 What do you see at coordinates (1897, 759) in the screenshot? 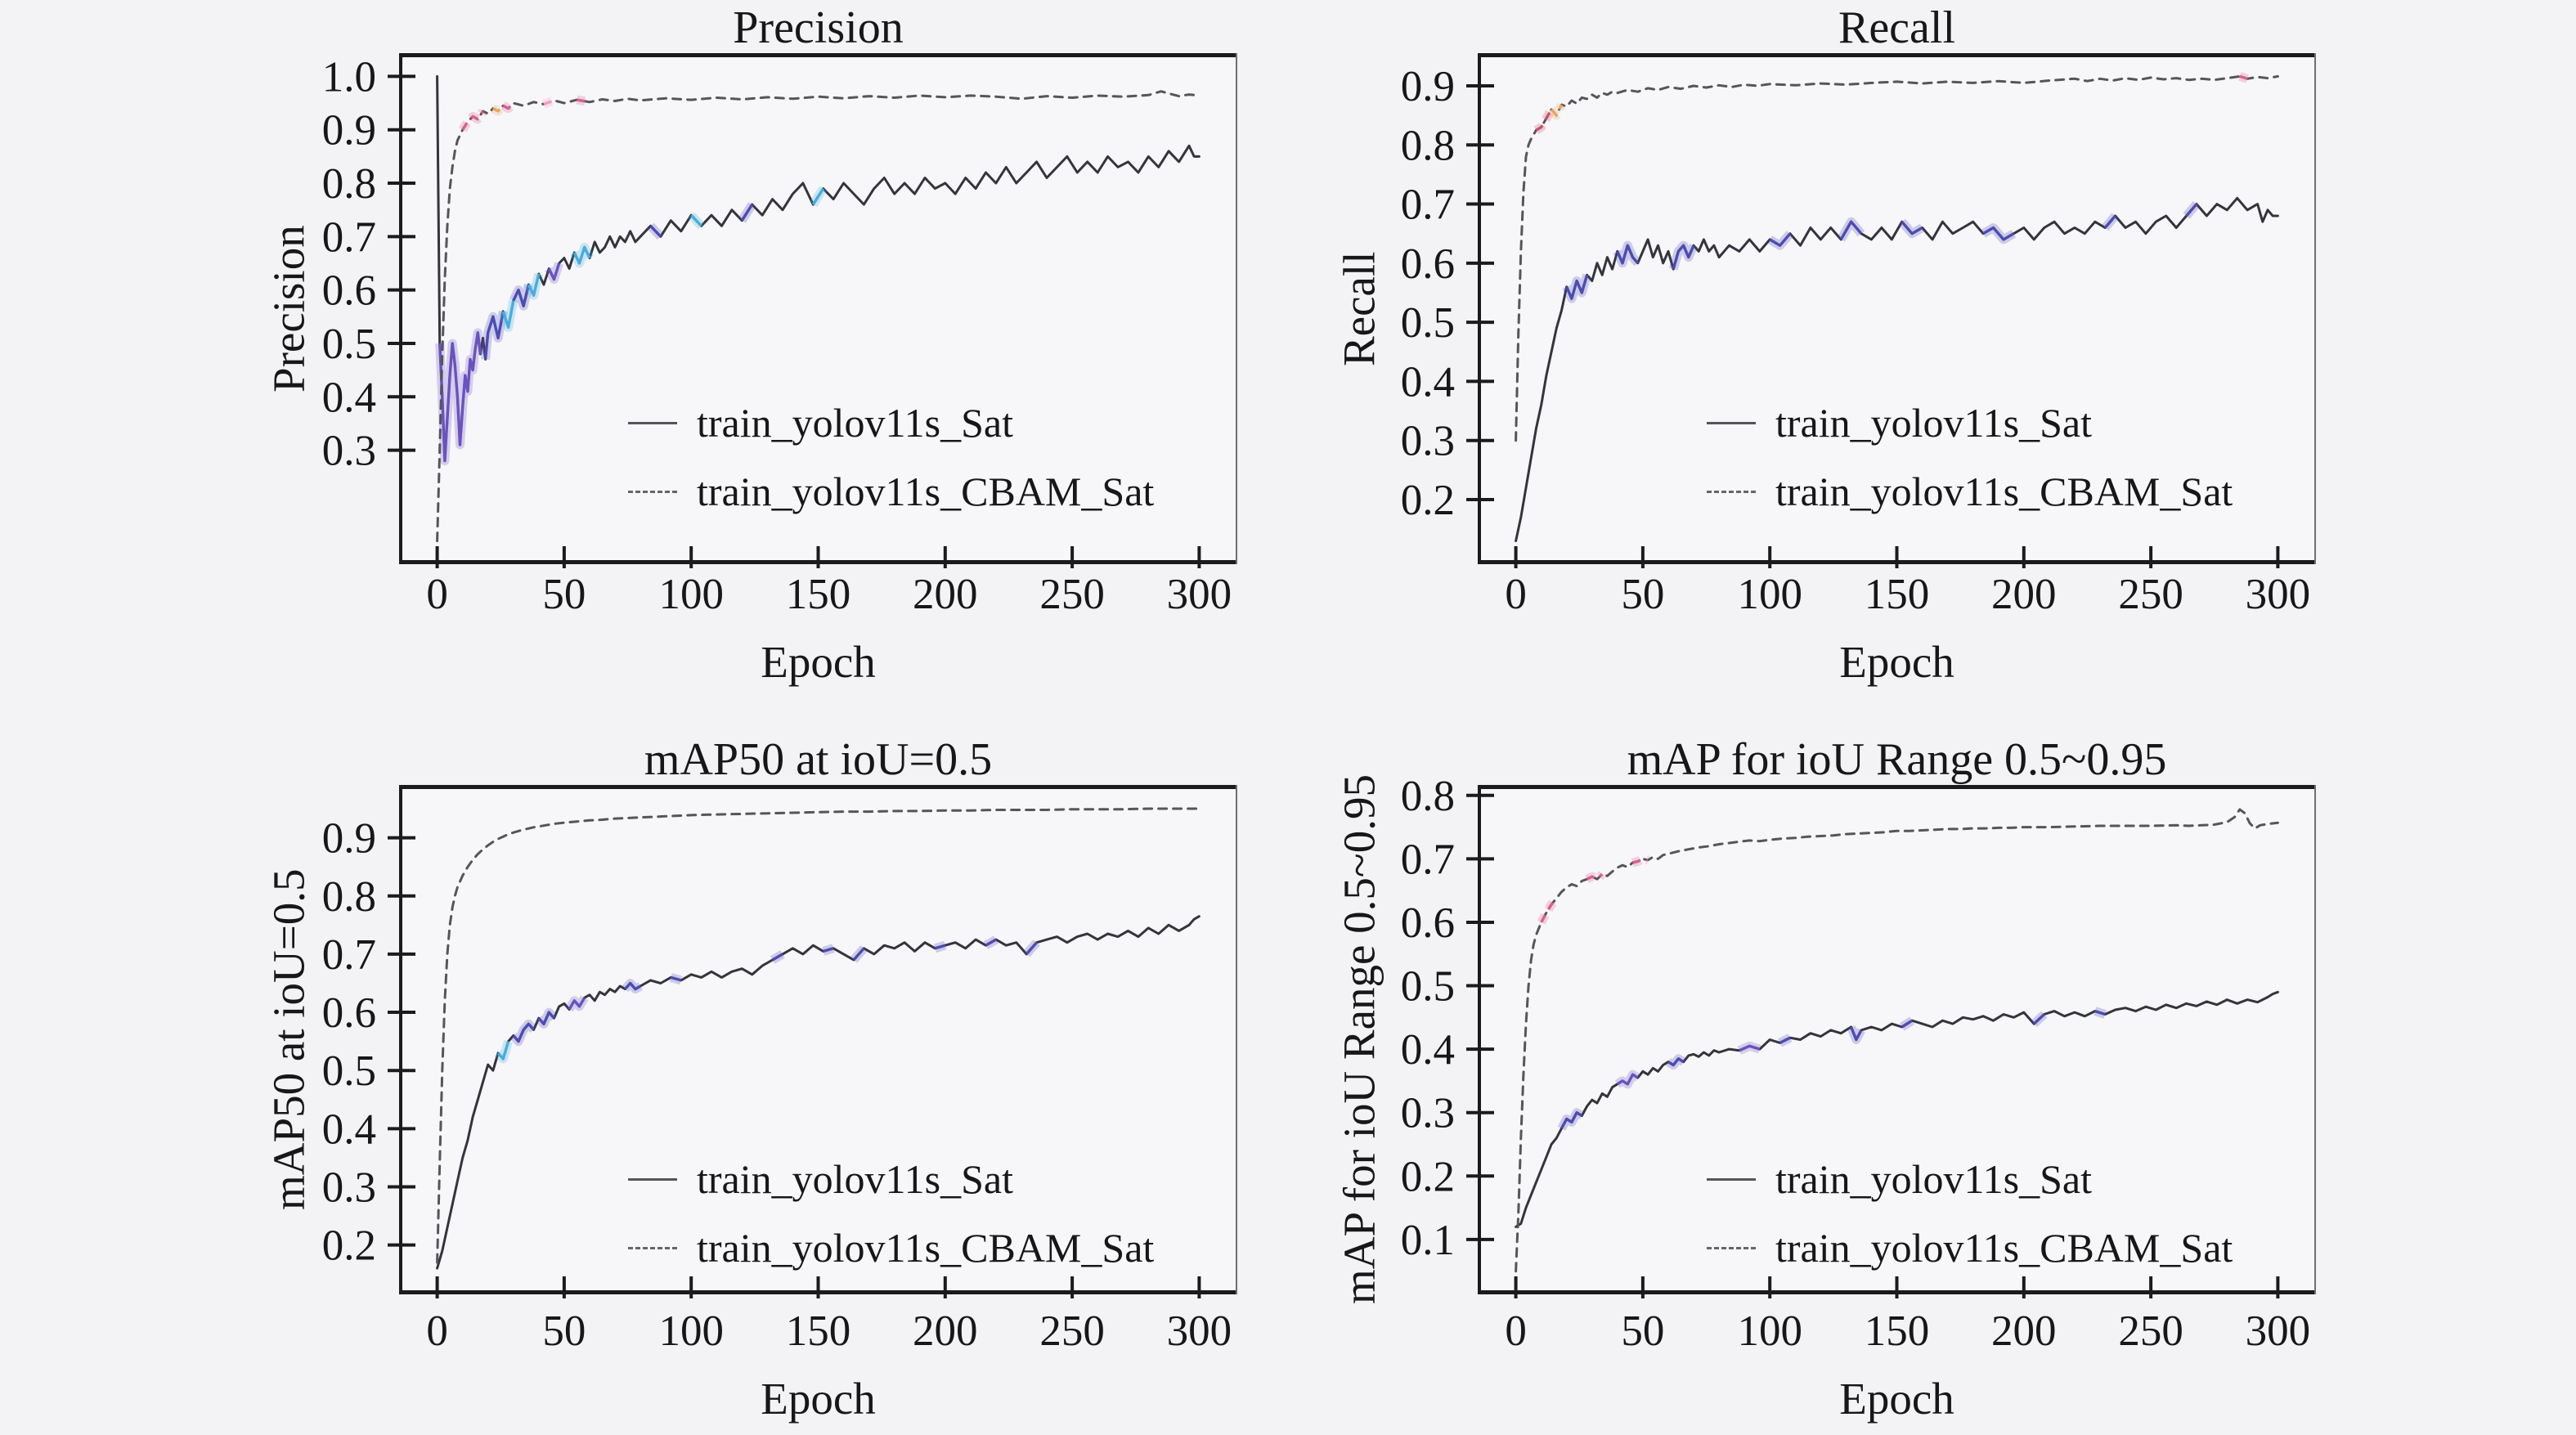
I see `chart-title: mAP for ioU Range 0.5~0.95` at bounding box center [1897, 759].